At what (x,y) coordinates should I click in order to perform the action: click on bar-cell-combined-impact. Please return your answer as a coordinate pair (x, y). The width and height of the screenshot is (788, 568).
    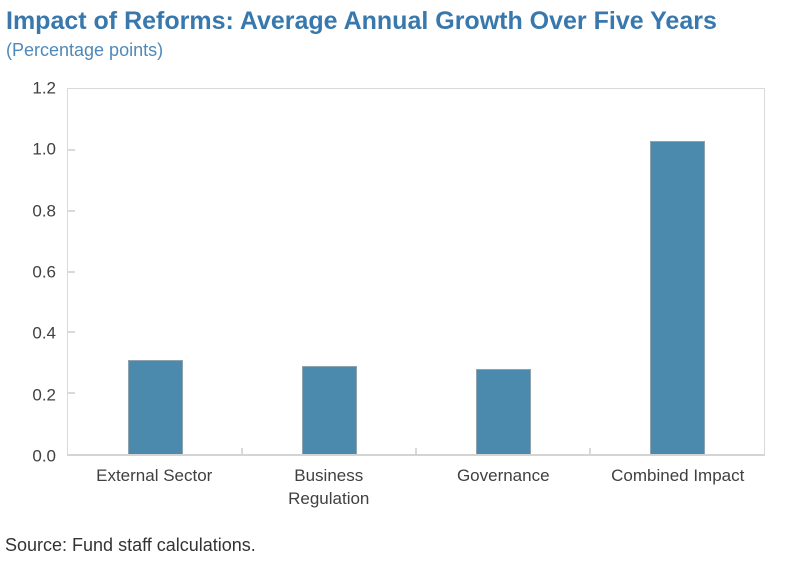
    Looking at the image, I should click on (677, 271).